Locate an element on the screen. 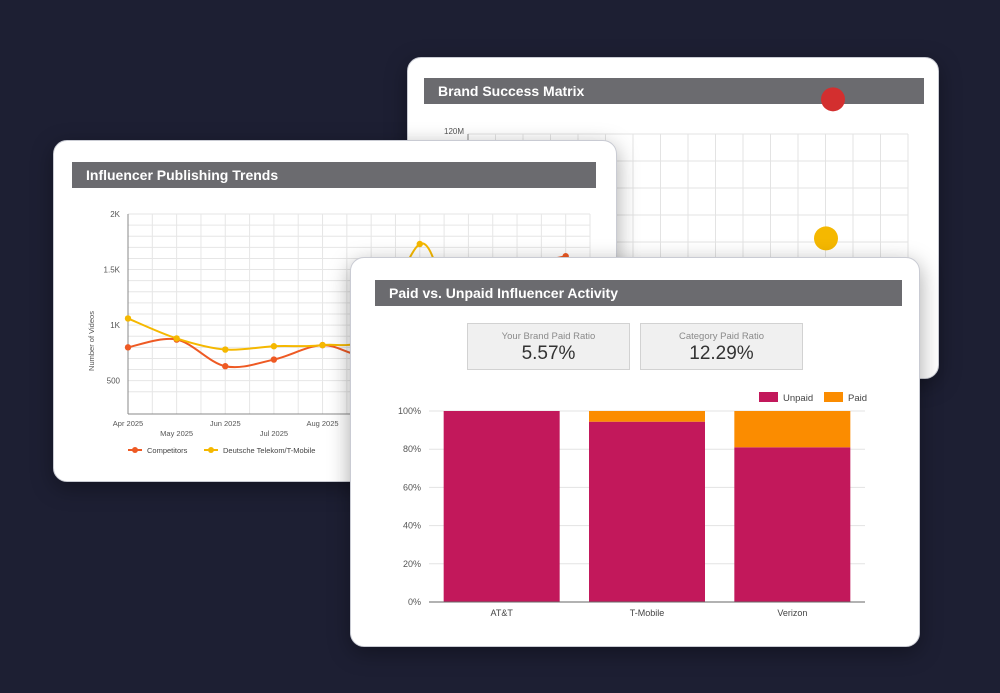  publishing-trends-title: Influencer Publishing Trends is located at coordinates (334, 175).